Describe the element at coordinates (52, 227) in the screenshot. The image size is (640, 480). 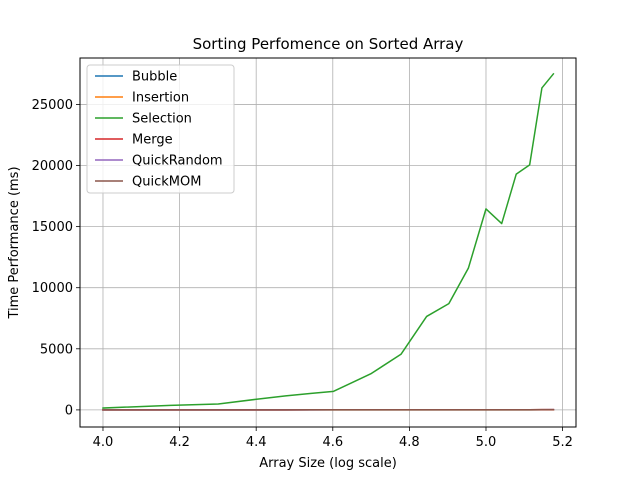
I see `y-tick-label: 15000` at that location.